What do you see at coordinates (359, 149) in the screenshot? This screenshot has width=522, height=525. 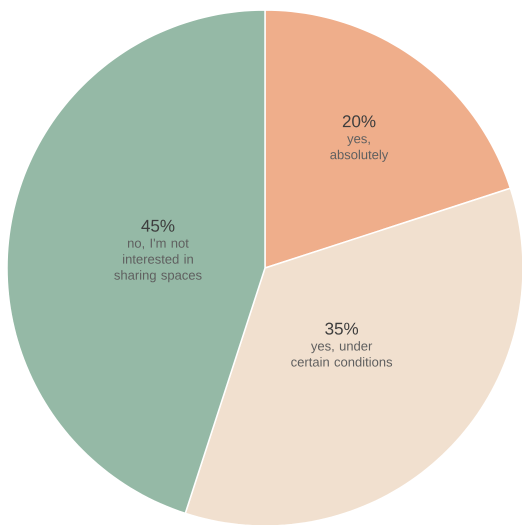 I see `slice-label: yes, absolutely` at bounding box center [359, 149].